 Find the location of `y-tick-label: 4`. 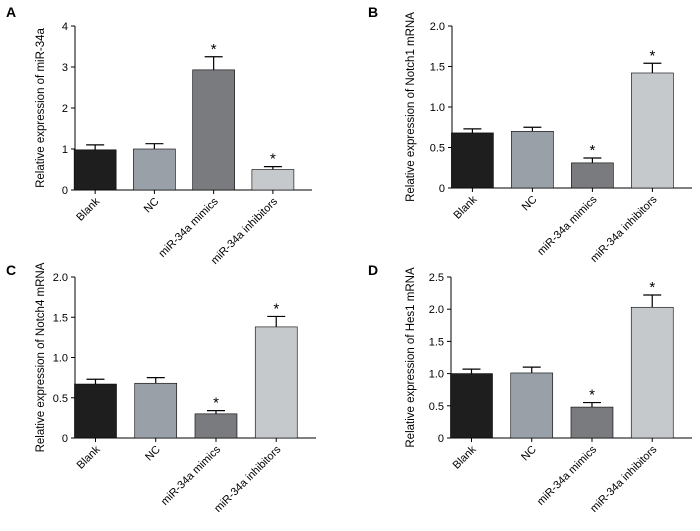

y-tick-label: 4 is located at coordinates (65, 27).